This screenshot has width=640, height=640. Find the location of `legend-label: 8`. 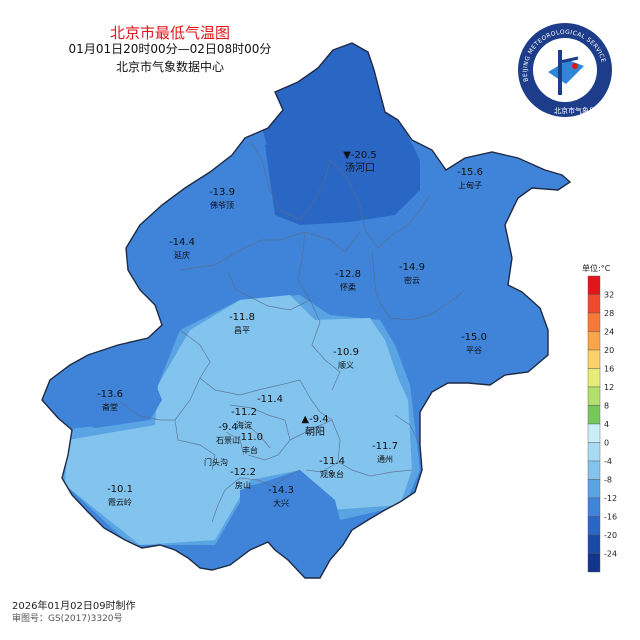

legend-label: 8 is located at coordinates (606, 406).